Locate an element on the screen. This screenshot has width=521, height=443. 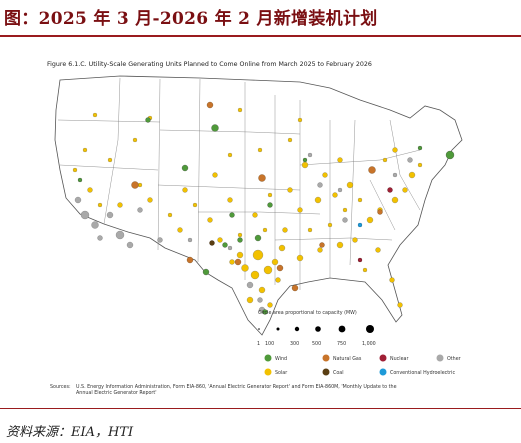
other-swatch is located at coordinates (440, 358).